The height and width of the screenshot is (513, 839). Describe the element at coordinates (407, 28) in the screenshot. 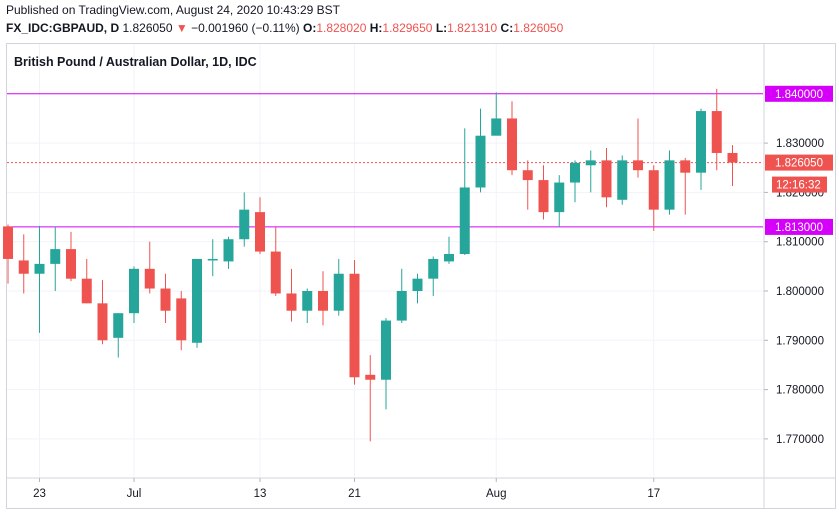

I see `high-value: 1.829650` at that location.